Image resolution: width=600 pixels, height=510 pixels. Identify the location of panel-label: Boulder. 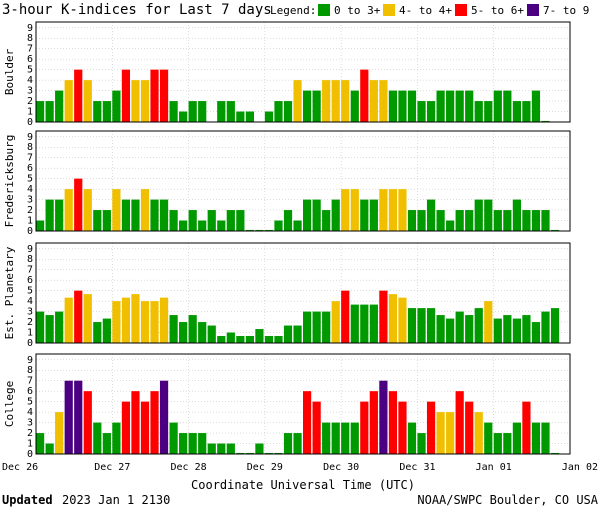
(9, 71).